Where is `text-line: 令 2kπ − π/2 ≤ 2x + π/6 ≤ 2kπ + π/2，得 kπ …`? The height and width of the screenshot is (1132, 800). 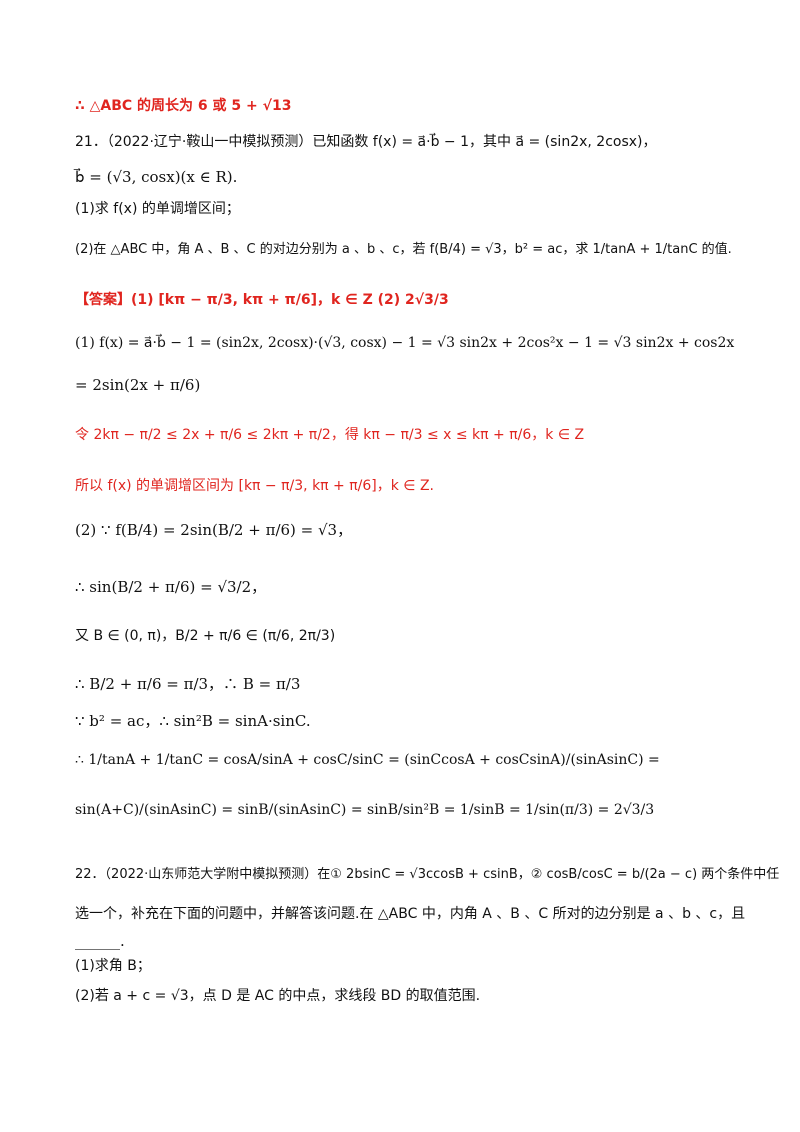
text-line: 令 2kπ − π/2 ≤ 2x + π/6 ≤ 2kπ + π/2，得 kπ … is located at coordinates (330, 435).